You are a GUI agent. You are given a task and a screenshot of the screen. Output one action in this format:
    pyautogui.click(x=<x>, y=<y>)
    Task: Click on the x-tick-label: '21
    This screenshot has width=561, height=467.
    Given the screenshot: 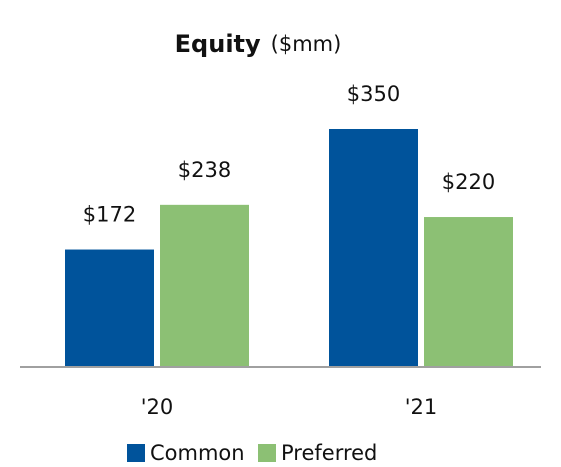 What is the action you would take?
    pyautogui.click(x=421, y=407)
    